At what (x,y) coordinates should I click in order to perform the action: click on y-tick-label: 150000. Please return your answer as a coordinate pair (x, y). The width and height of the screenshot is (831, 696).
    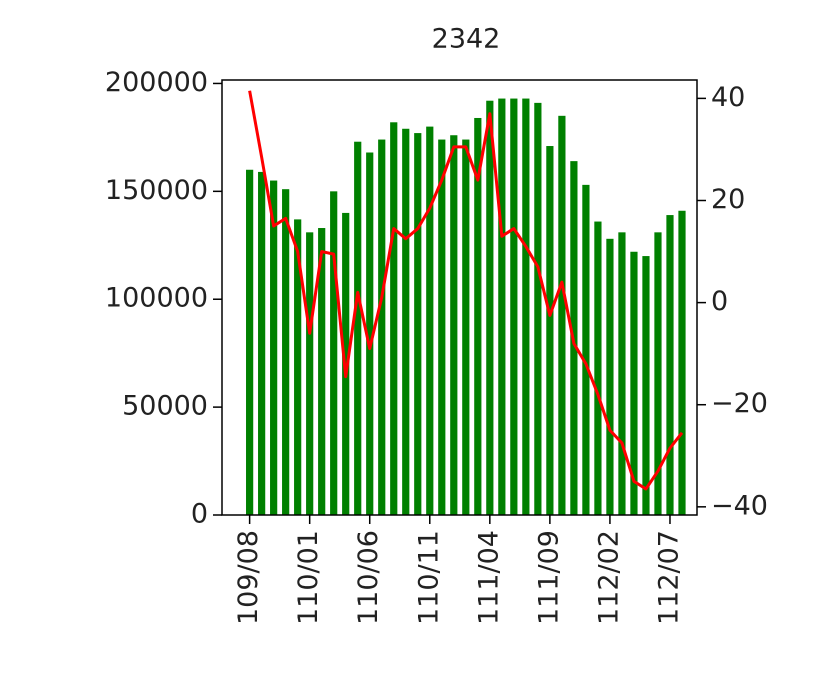
    Looking at the image, I should click on (156, 190).